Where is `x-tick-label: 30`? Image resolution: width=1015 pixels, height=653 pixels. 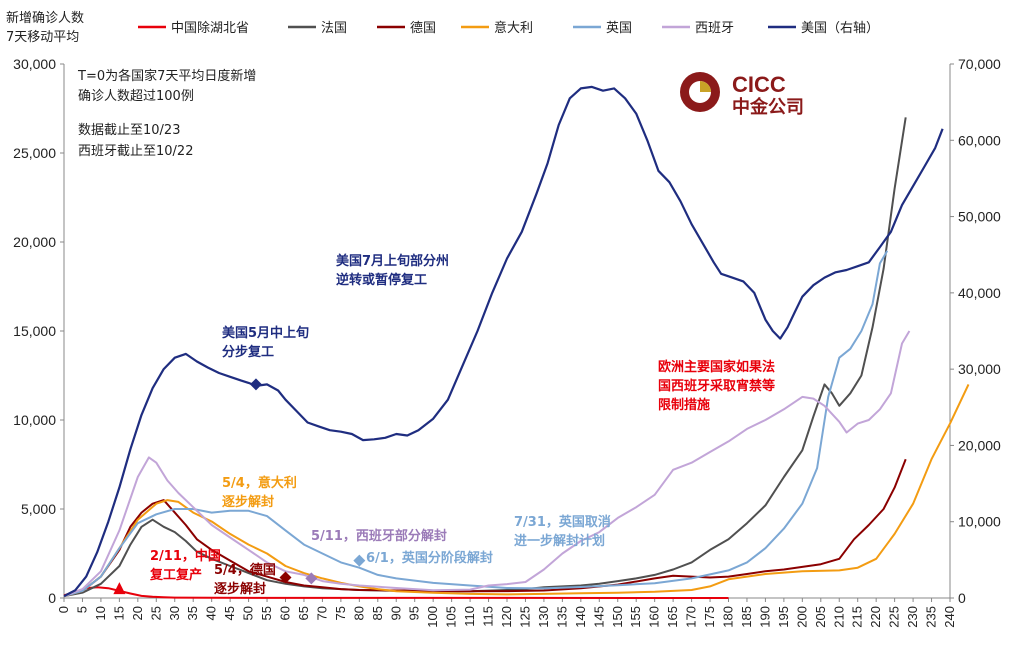
x-tick-label: 30 is located at coordinates (174, 613).